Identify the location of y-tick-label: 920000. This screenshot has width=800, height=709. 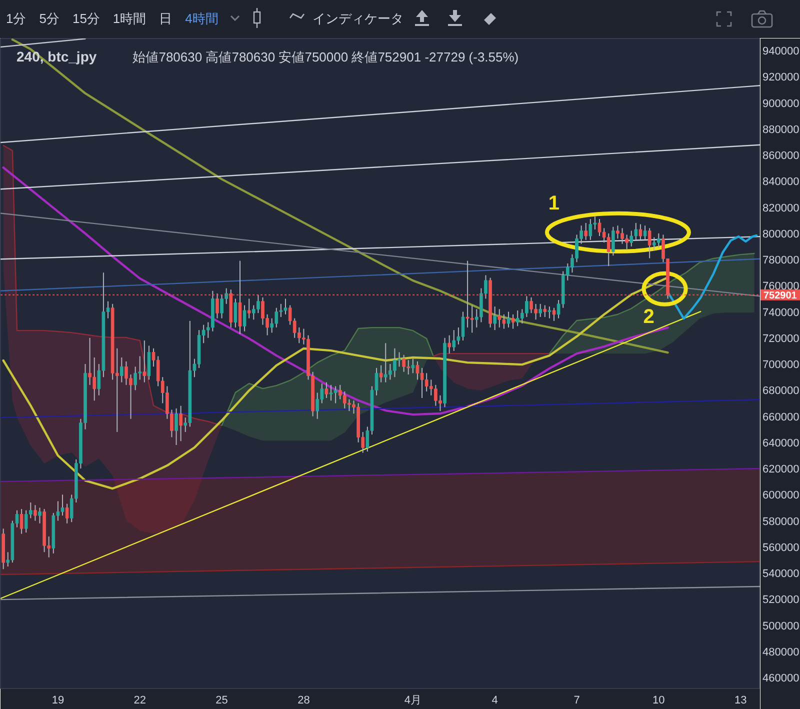
(781, 78).